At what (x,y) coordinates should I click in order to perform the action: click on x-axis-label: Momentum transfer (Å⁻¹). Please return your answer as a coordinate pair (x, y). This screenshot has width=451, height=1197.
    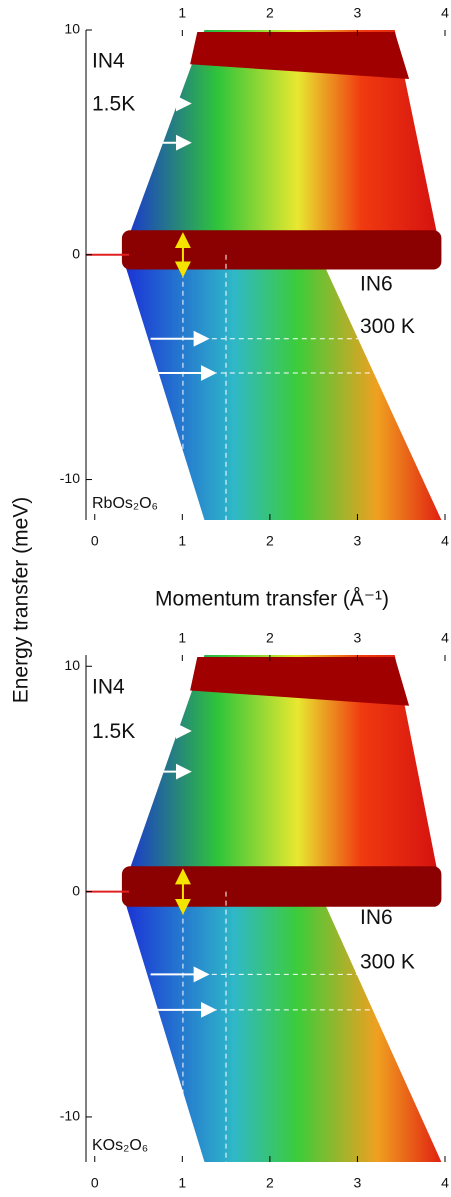
    Looking at the image, I should click on (272, 599).